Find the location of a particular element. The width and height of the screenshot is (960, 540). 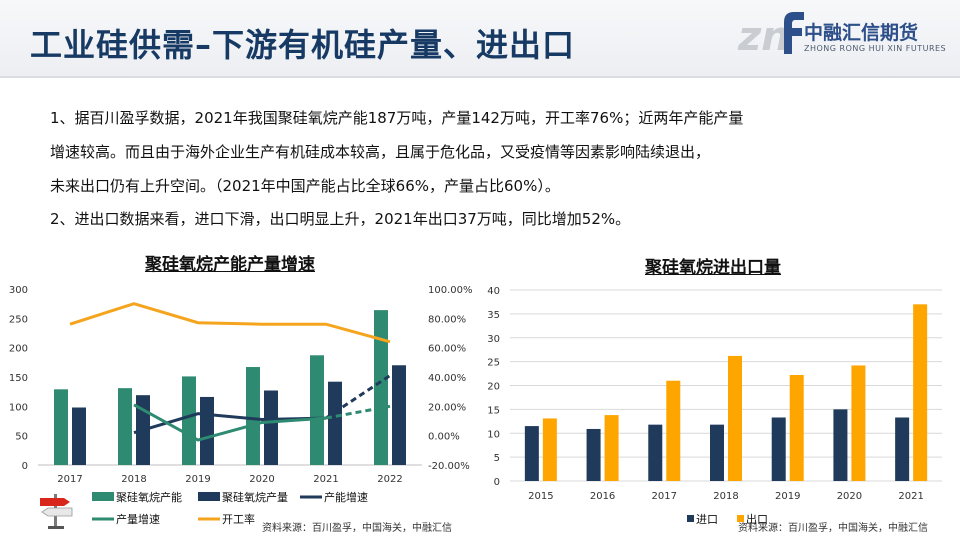

x-tick-label: 2022 is located at coordinates (389, 479).